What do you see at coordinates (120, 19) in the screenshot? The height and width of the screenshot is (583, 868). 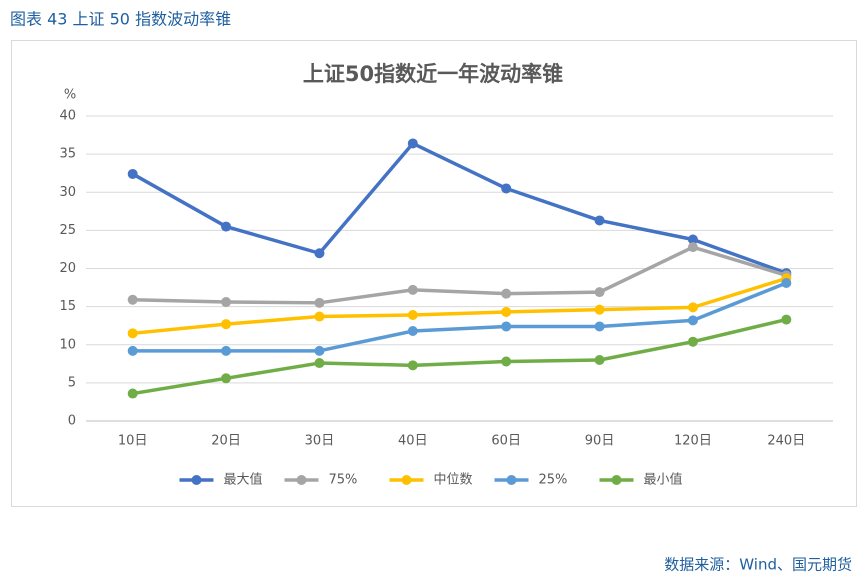 I see `figure-header: 图表 43 上证 50 指数波动率锥` at bounding box center [120, 19].